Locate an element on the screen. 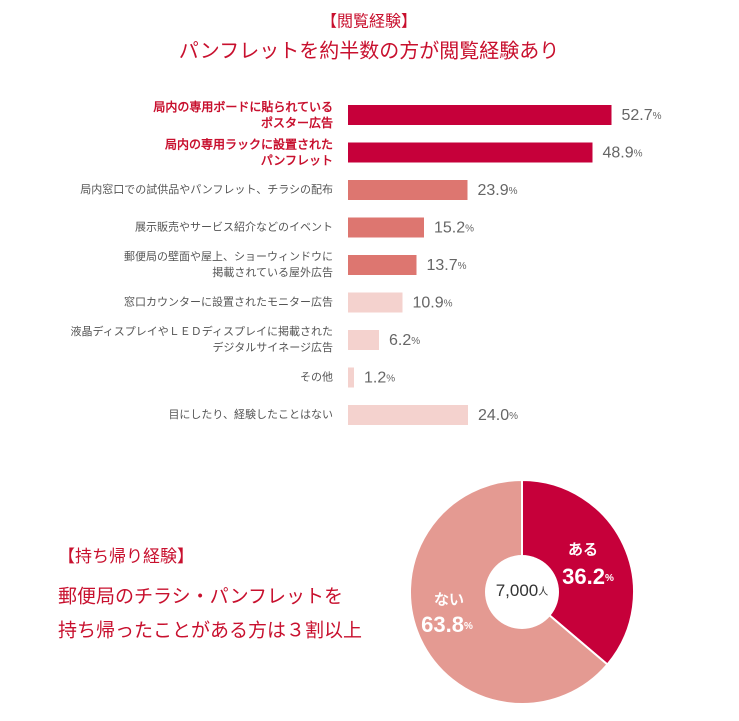 The image size is (739, 721). center-label: 7,000人 is located at coordinates (522, 590).